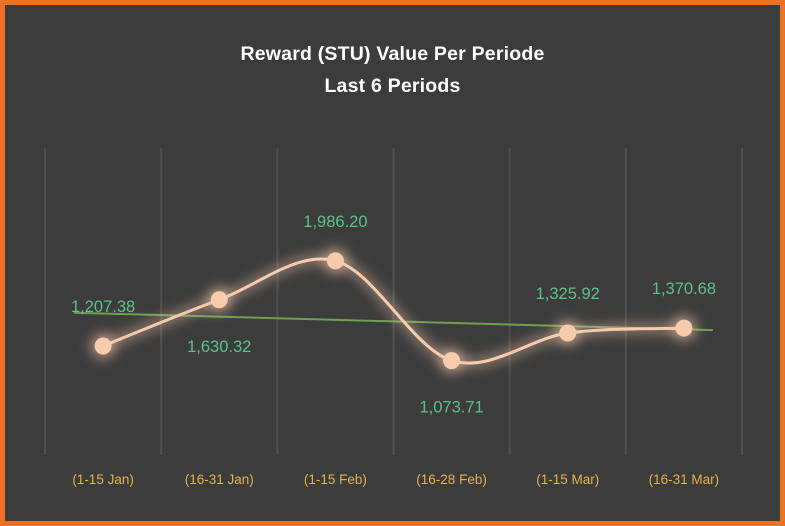 The width and height of the screenshot is (785, 526). I want to click on chart-title-line2: Last 6 Periods, so click(392, 86).